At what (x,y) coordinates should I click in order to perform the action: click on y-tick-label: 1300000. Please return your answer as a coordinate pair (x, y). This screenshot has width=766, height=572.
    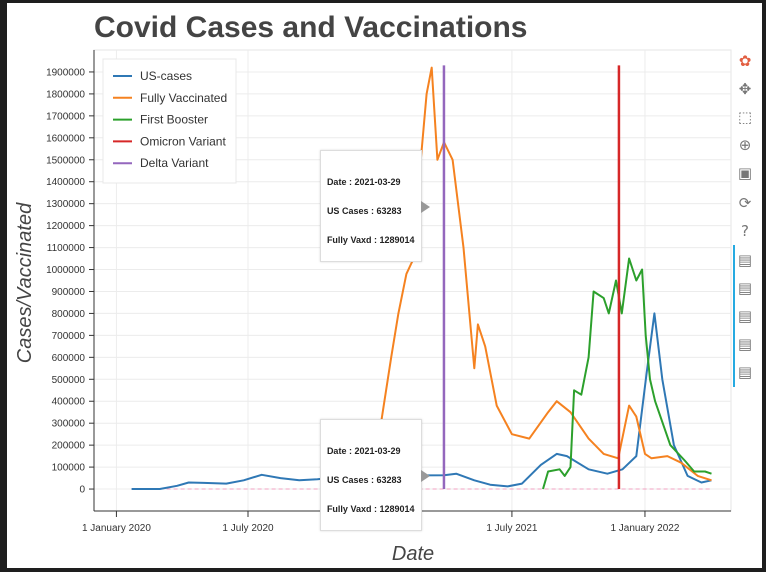
    Looking at the image, I should click on (65, 204).